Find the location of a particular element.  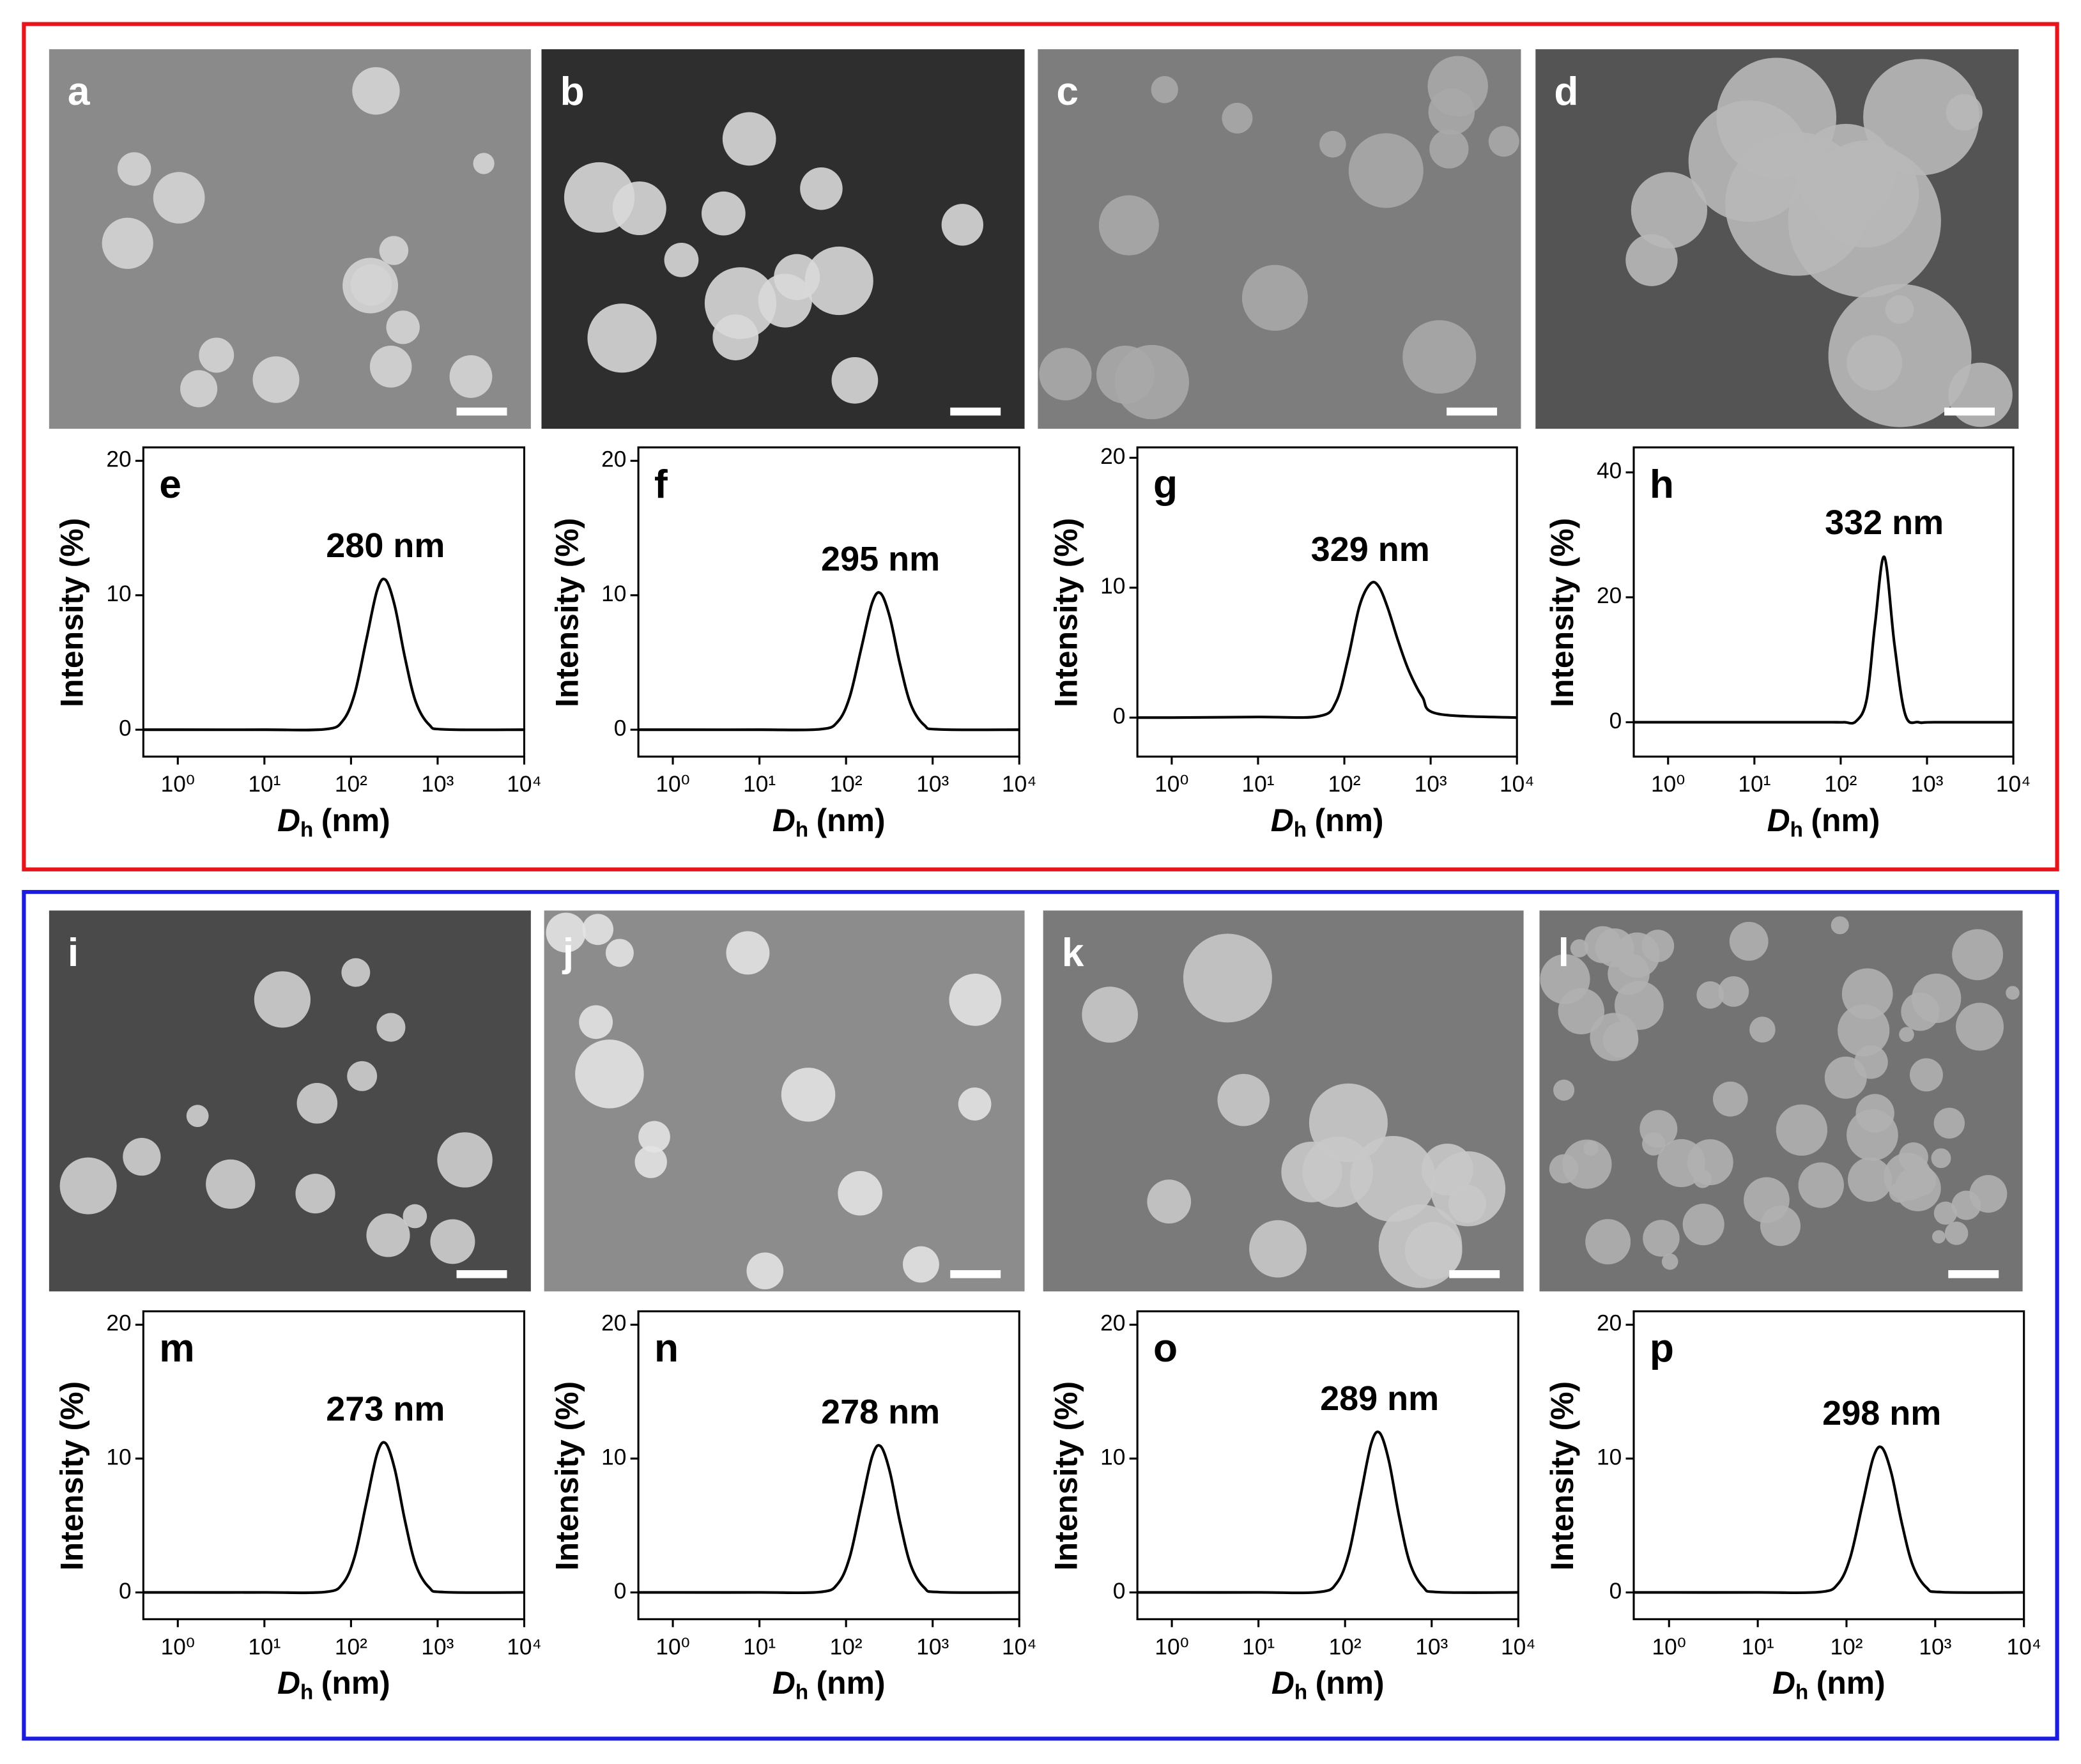

panel-label: o is located at coordinates (1165, 1348).